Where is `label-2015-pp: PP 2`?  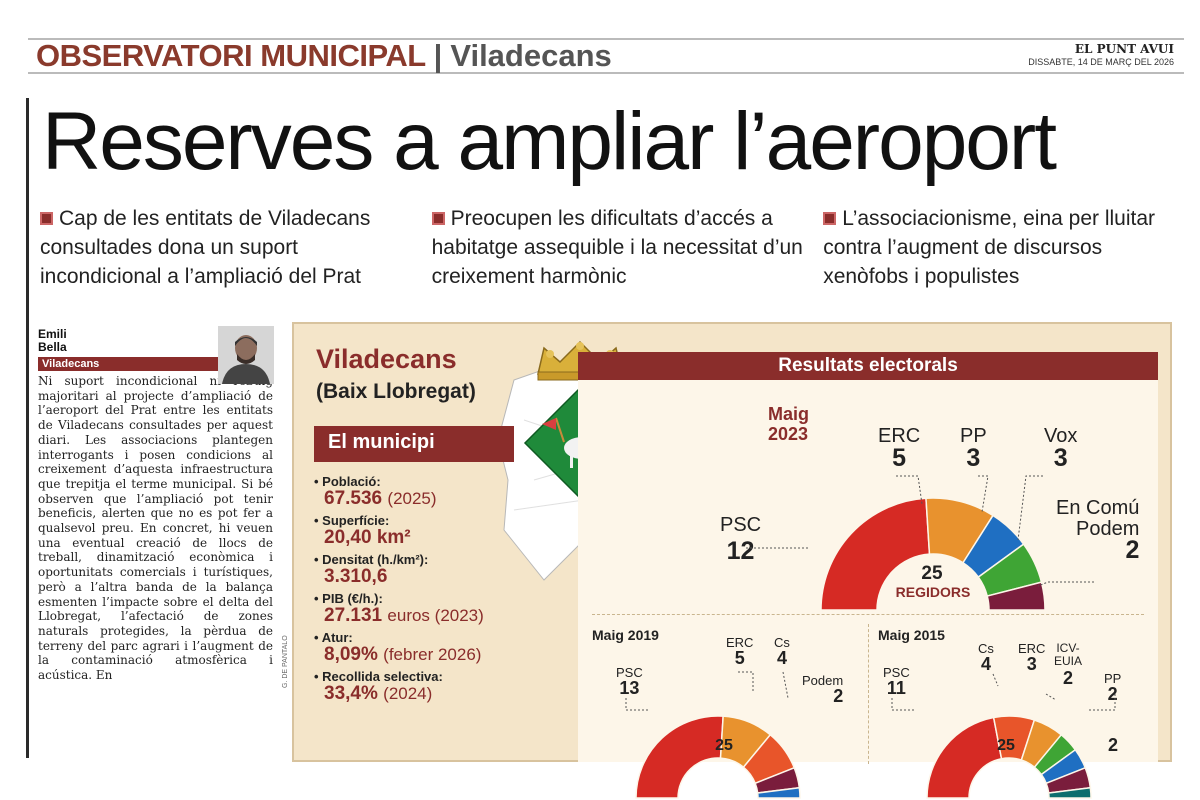 label-2015-pp: PP 2 is located at coordinates (1113, 687).